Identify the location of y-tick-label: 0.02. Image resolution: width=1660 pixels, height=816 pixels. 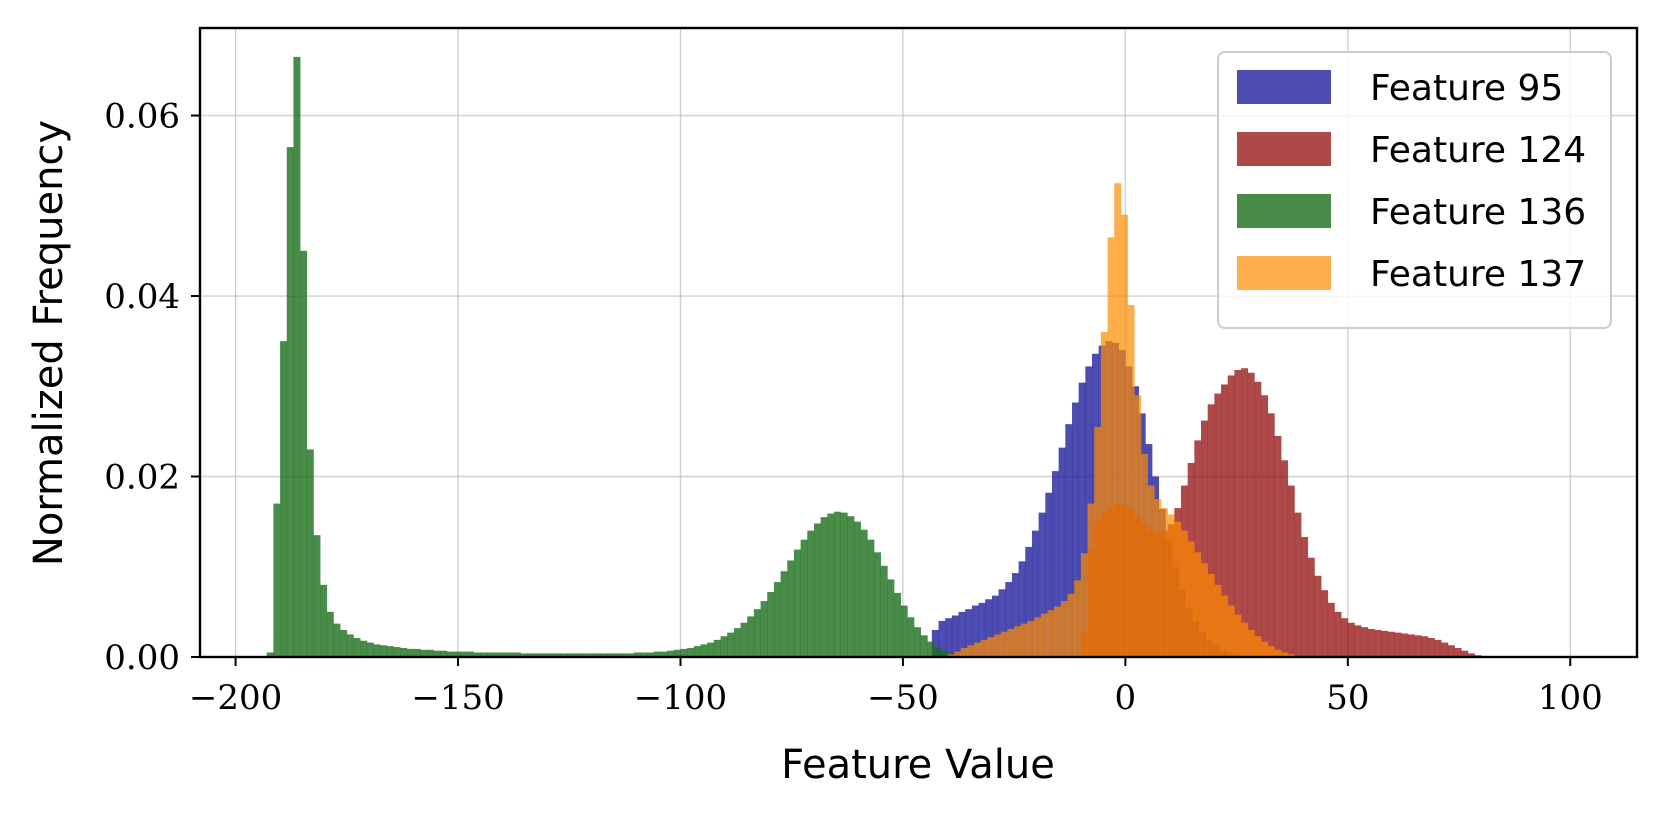
(142, 478).